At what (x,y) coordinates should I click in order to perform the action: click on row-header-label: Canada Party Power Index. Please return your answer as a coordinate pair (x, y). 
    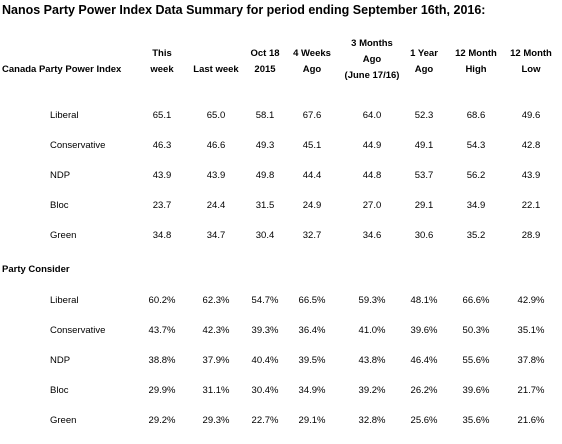
    Looking at the image, I should click on (62, 69).